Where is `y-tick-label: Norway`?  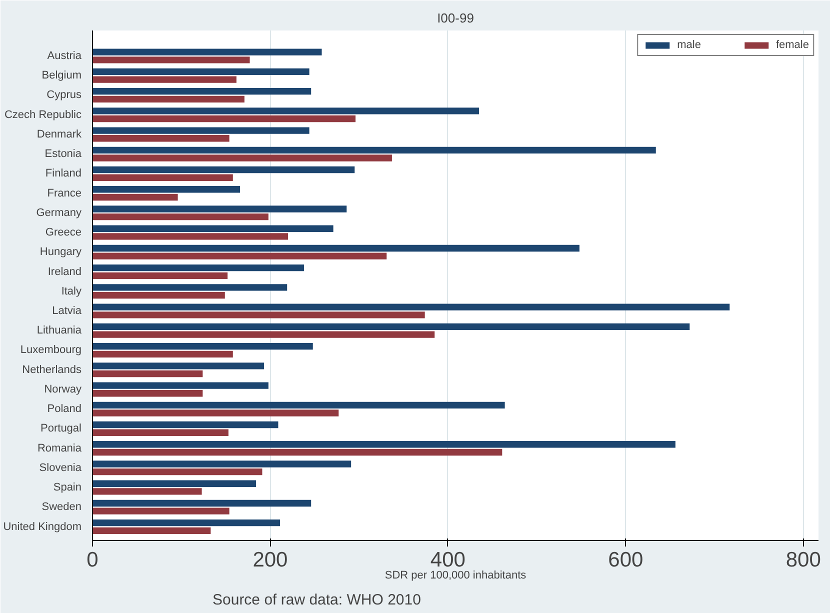
y-tick-label: Norway is located at coordinates (63, 389).